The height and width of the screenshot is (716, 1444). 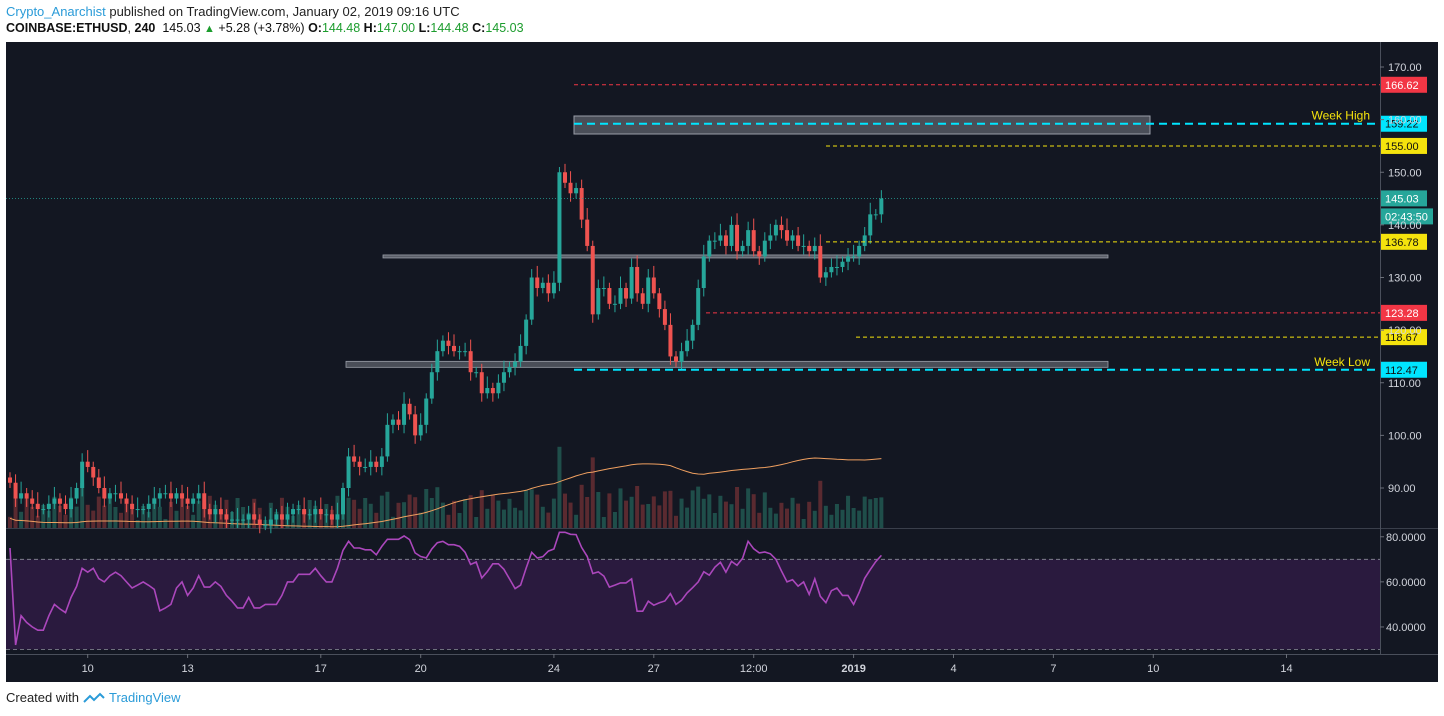 I want to click on author-link: Crypto_Anarchist, so click(x=56, y=11).